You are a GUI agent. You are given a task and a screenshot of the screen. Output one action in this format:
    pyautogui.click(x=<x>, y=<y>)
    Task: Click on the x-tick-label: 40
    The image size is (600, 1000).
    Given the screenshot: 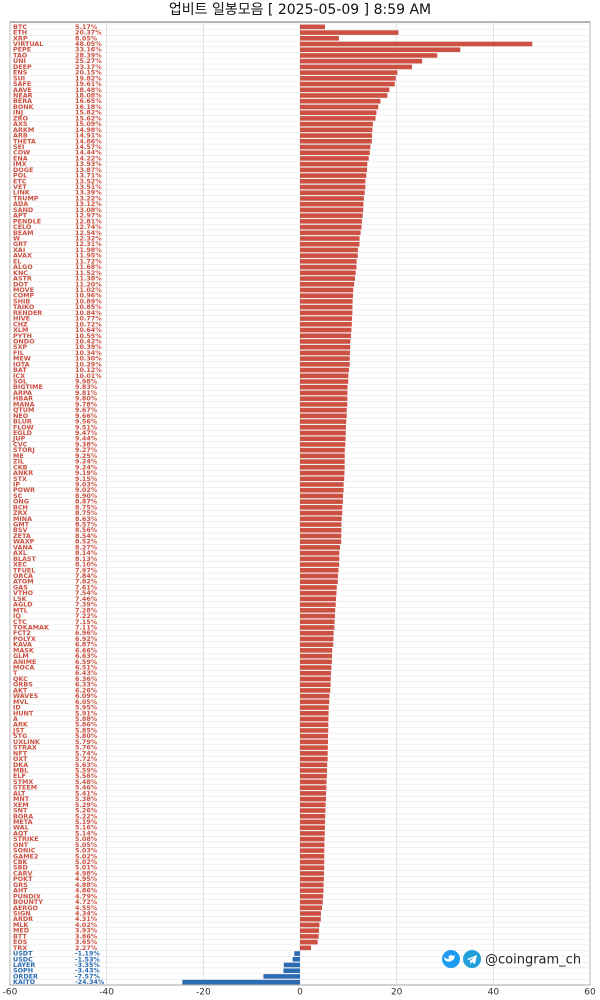 What is the action you would take?
    pyautogui.click(x=494, y=993)
    